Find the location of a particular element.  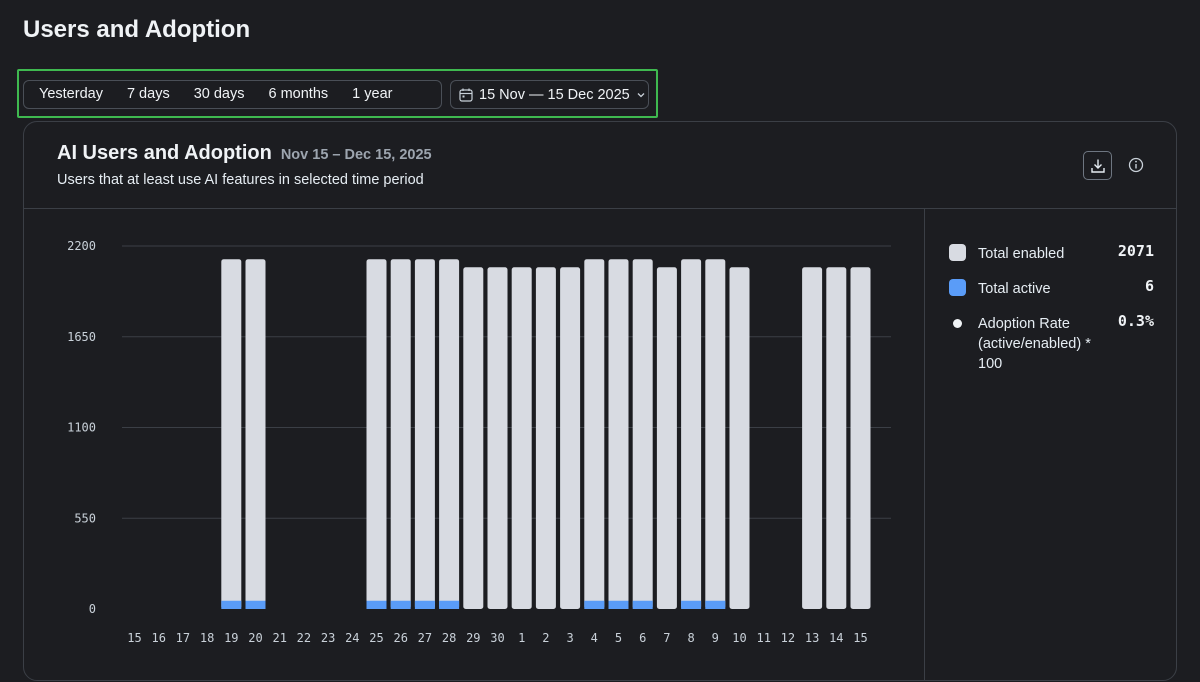

adoption-rate-label: Adoption Rate (active/enabled) * 100 is located at coordinates (1034, 344).